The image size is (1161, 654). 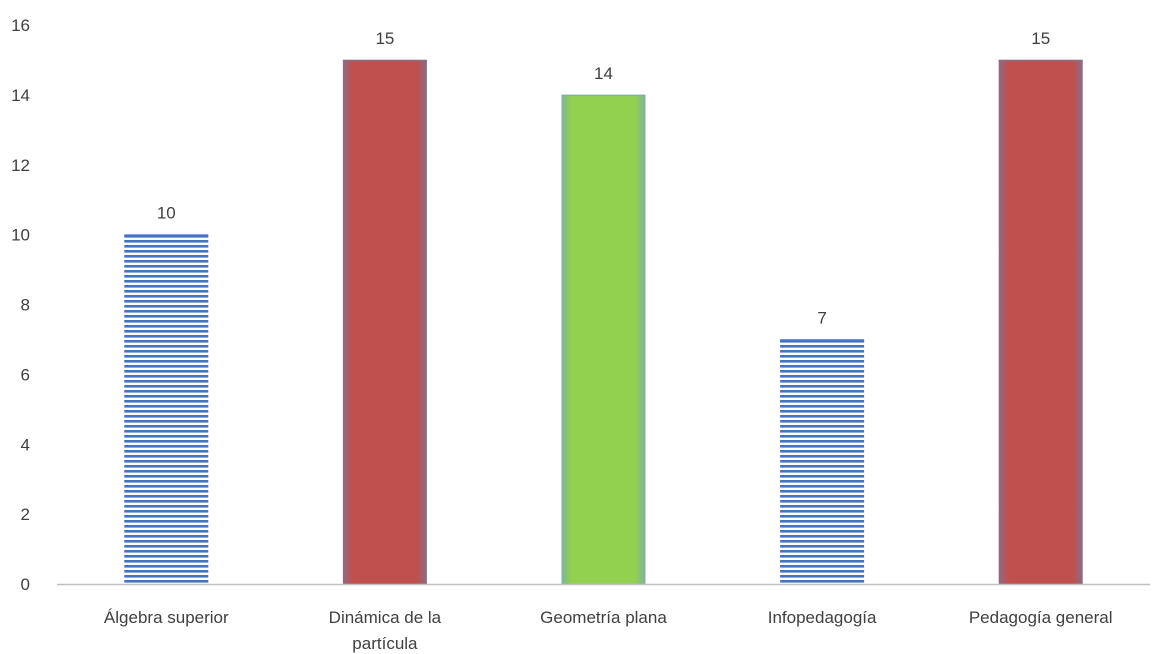 I want to click on y-tick-label: 10, so click(x=20, y=235).